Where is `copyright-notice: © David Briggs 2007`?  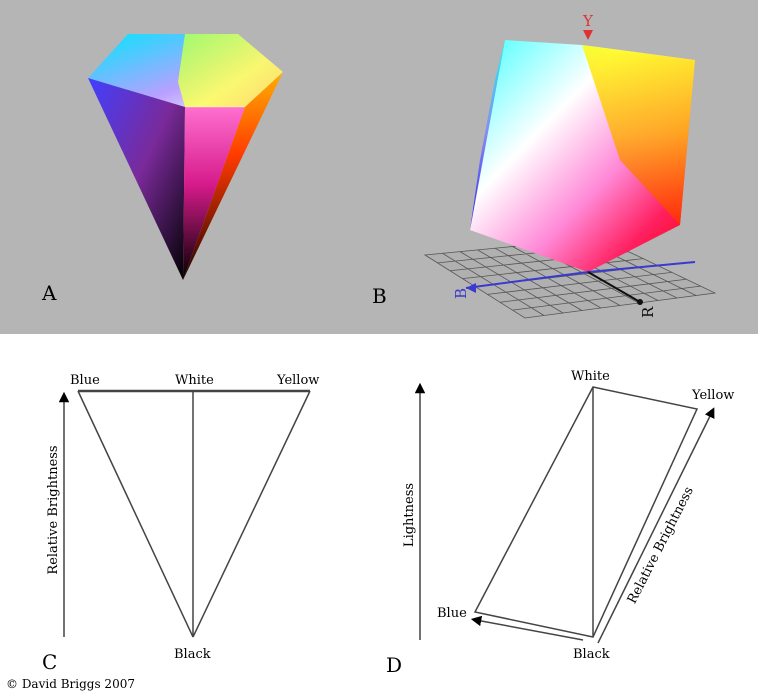
copyright-notice: © David Briggs 2007 is located at coordinates (70, 684).